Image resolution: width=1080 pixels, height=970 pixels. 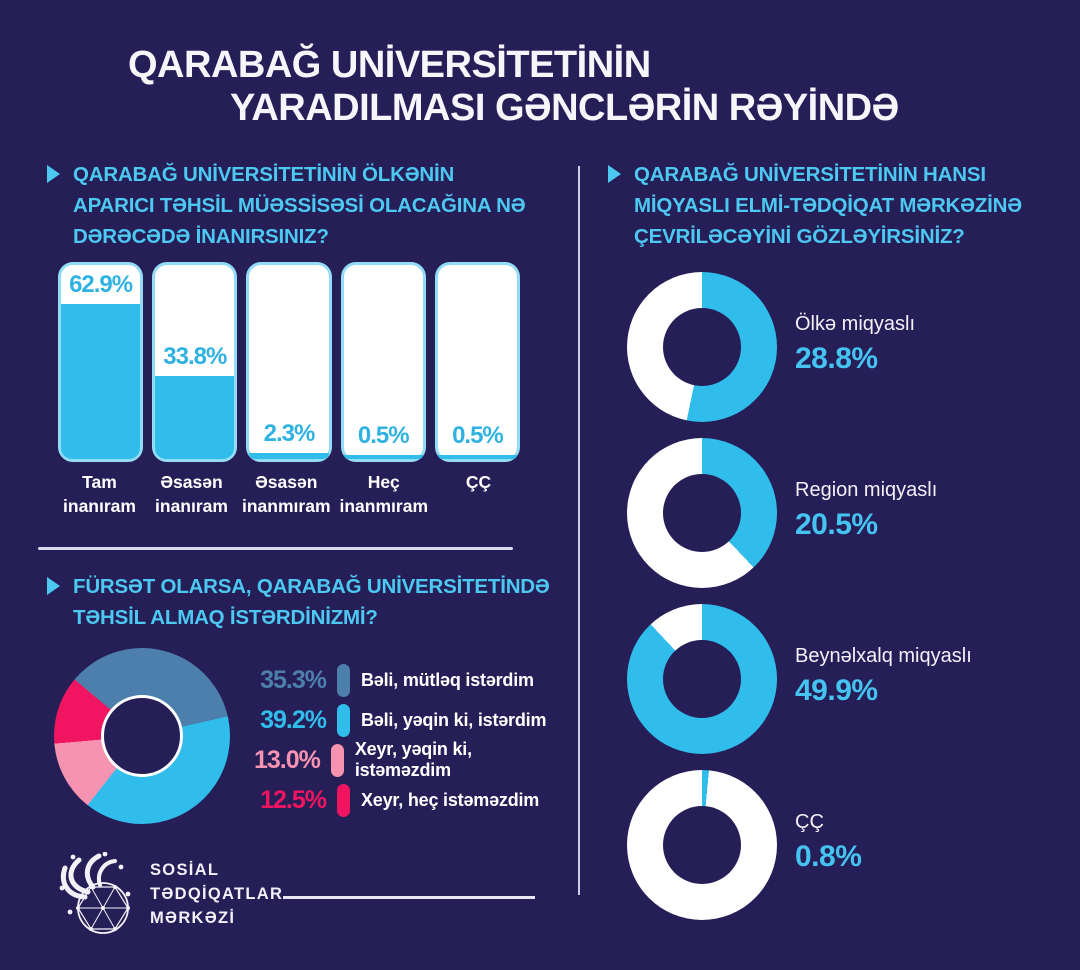 I want to click on bar-category-label: Tam inanıram, so click(x=99, y=494).